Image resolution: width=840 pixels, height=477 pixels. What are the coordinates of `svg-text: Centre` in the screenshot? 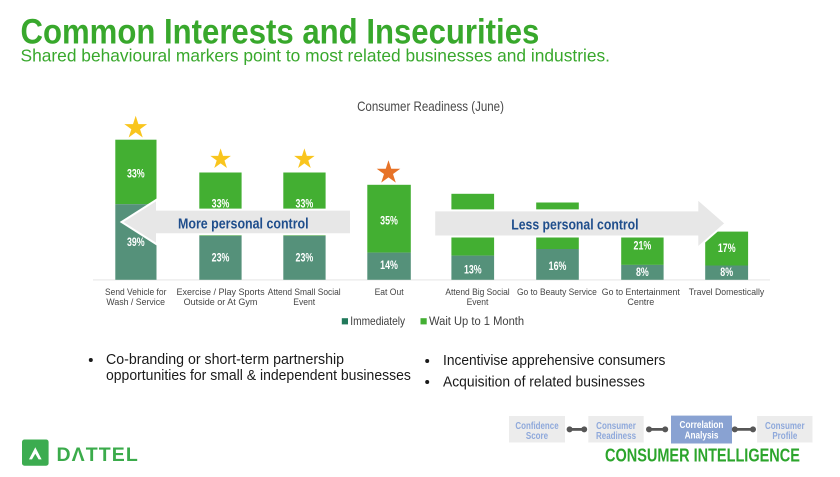 It's located at (640, 302).